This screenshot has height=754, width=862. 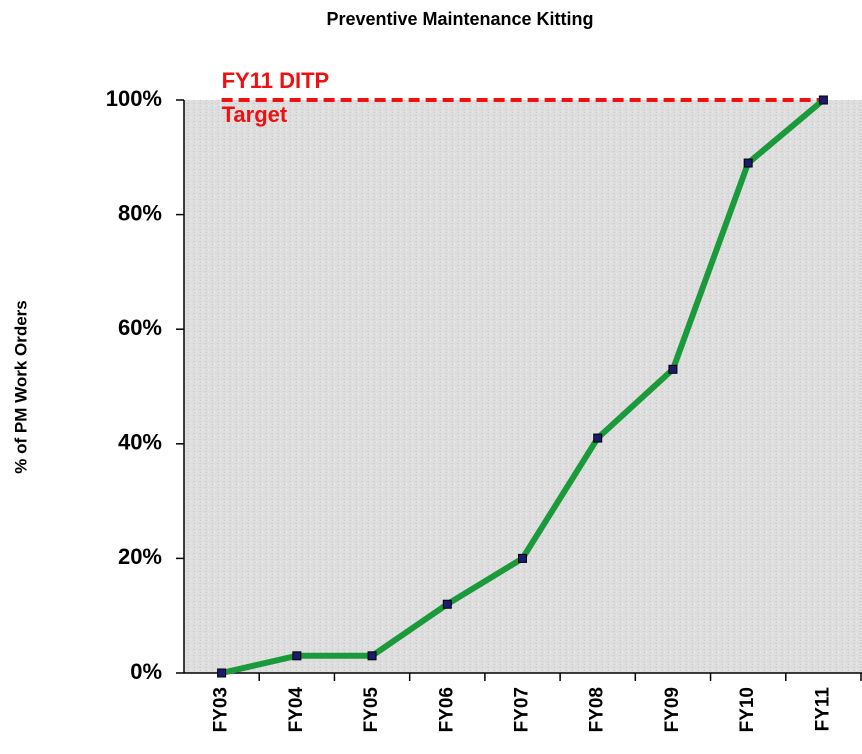 I want to click on y-tick-label: 20%, so click(x=140, y=556).